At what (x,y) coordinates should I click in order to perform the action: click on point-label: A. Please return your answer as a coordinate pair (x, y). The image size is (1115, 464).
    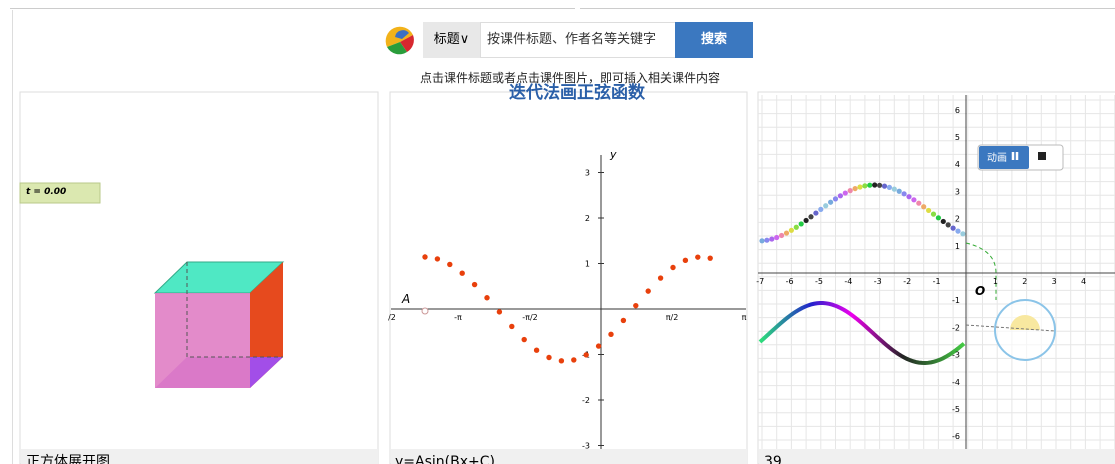
    Looking at the image, I should click on (405, 299).